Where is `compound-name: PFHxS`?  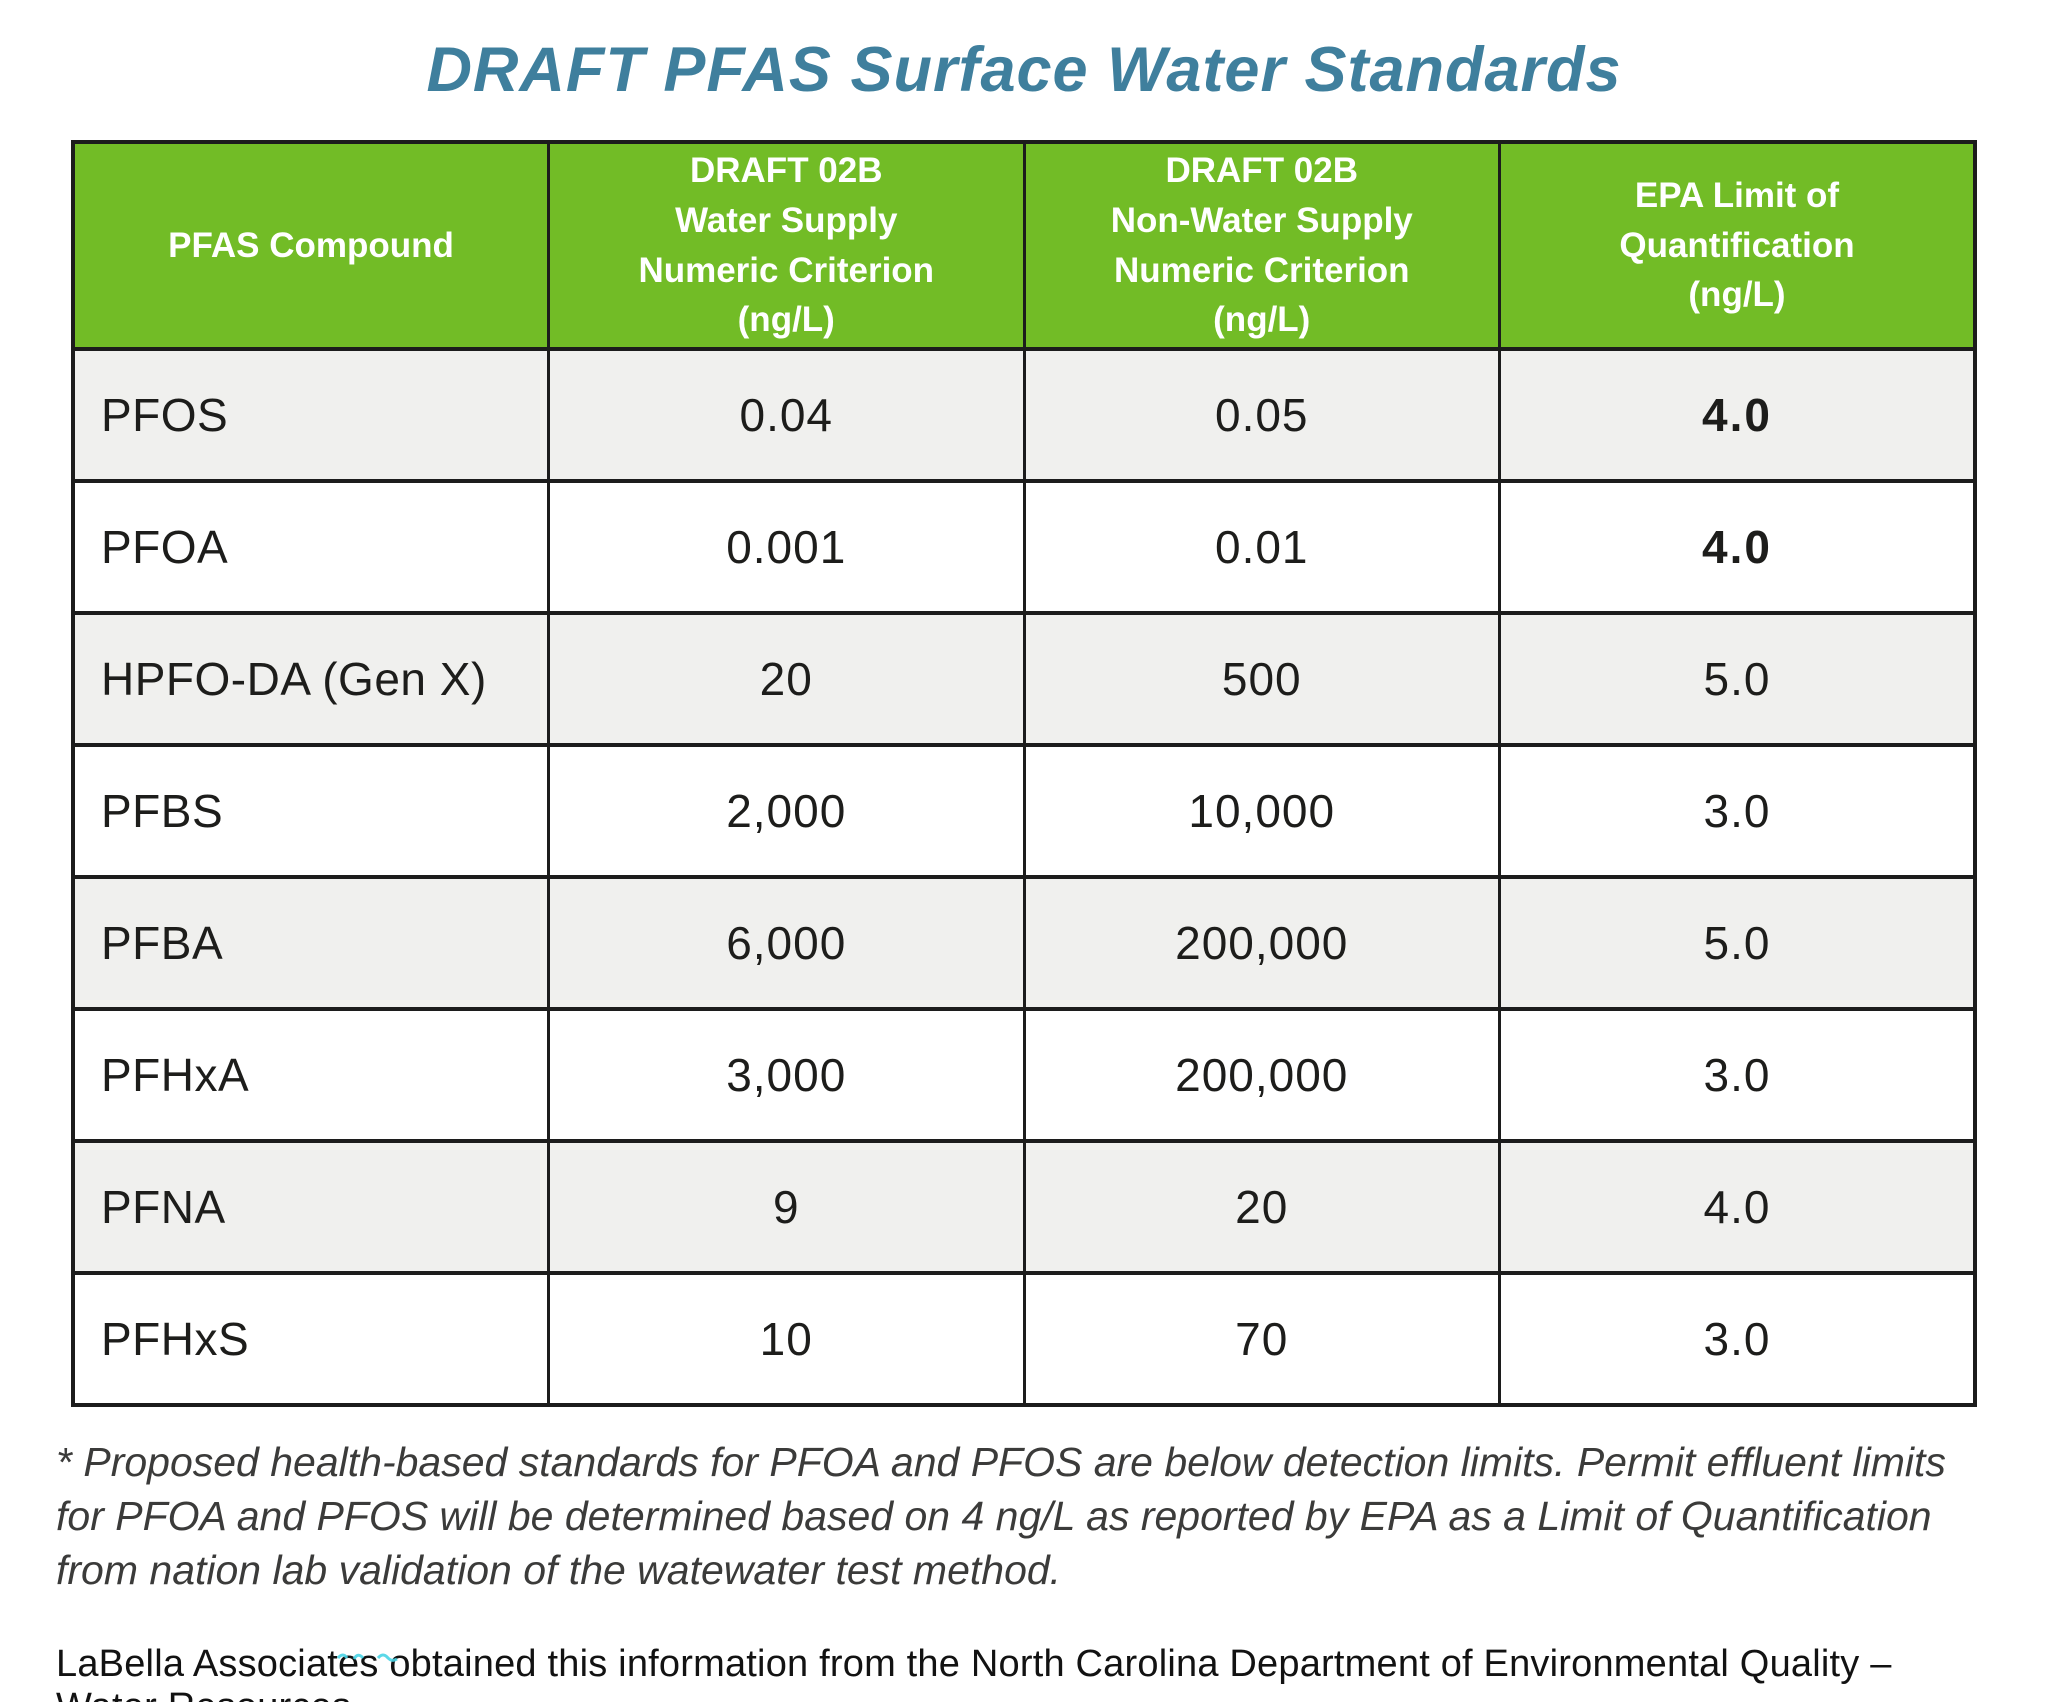 compound-name: PFHxS is located at coordinates (310, 1339).